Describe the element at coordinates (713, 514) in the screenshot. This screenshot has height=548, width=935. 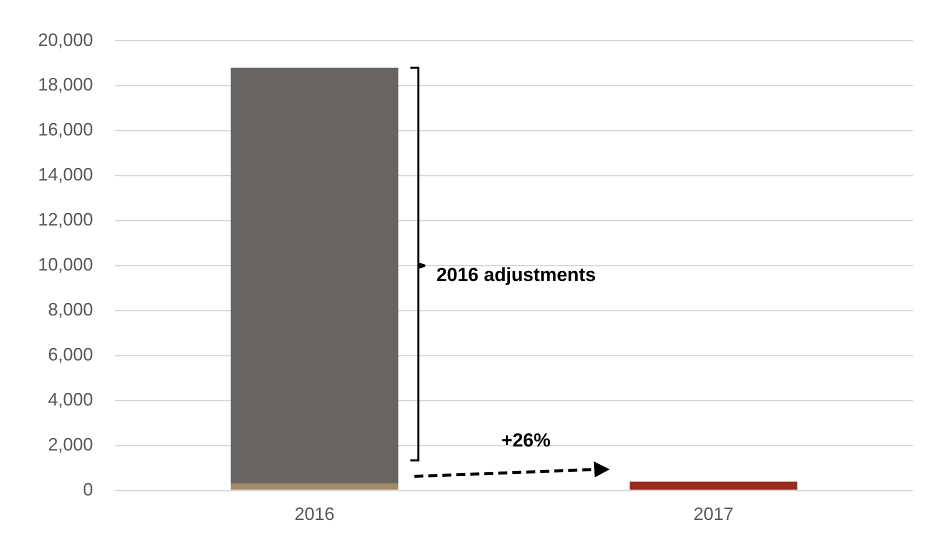
I see `x-tick-label: 2017` at that location.